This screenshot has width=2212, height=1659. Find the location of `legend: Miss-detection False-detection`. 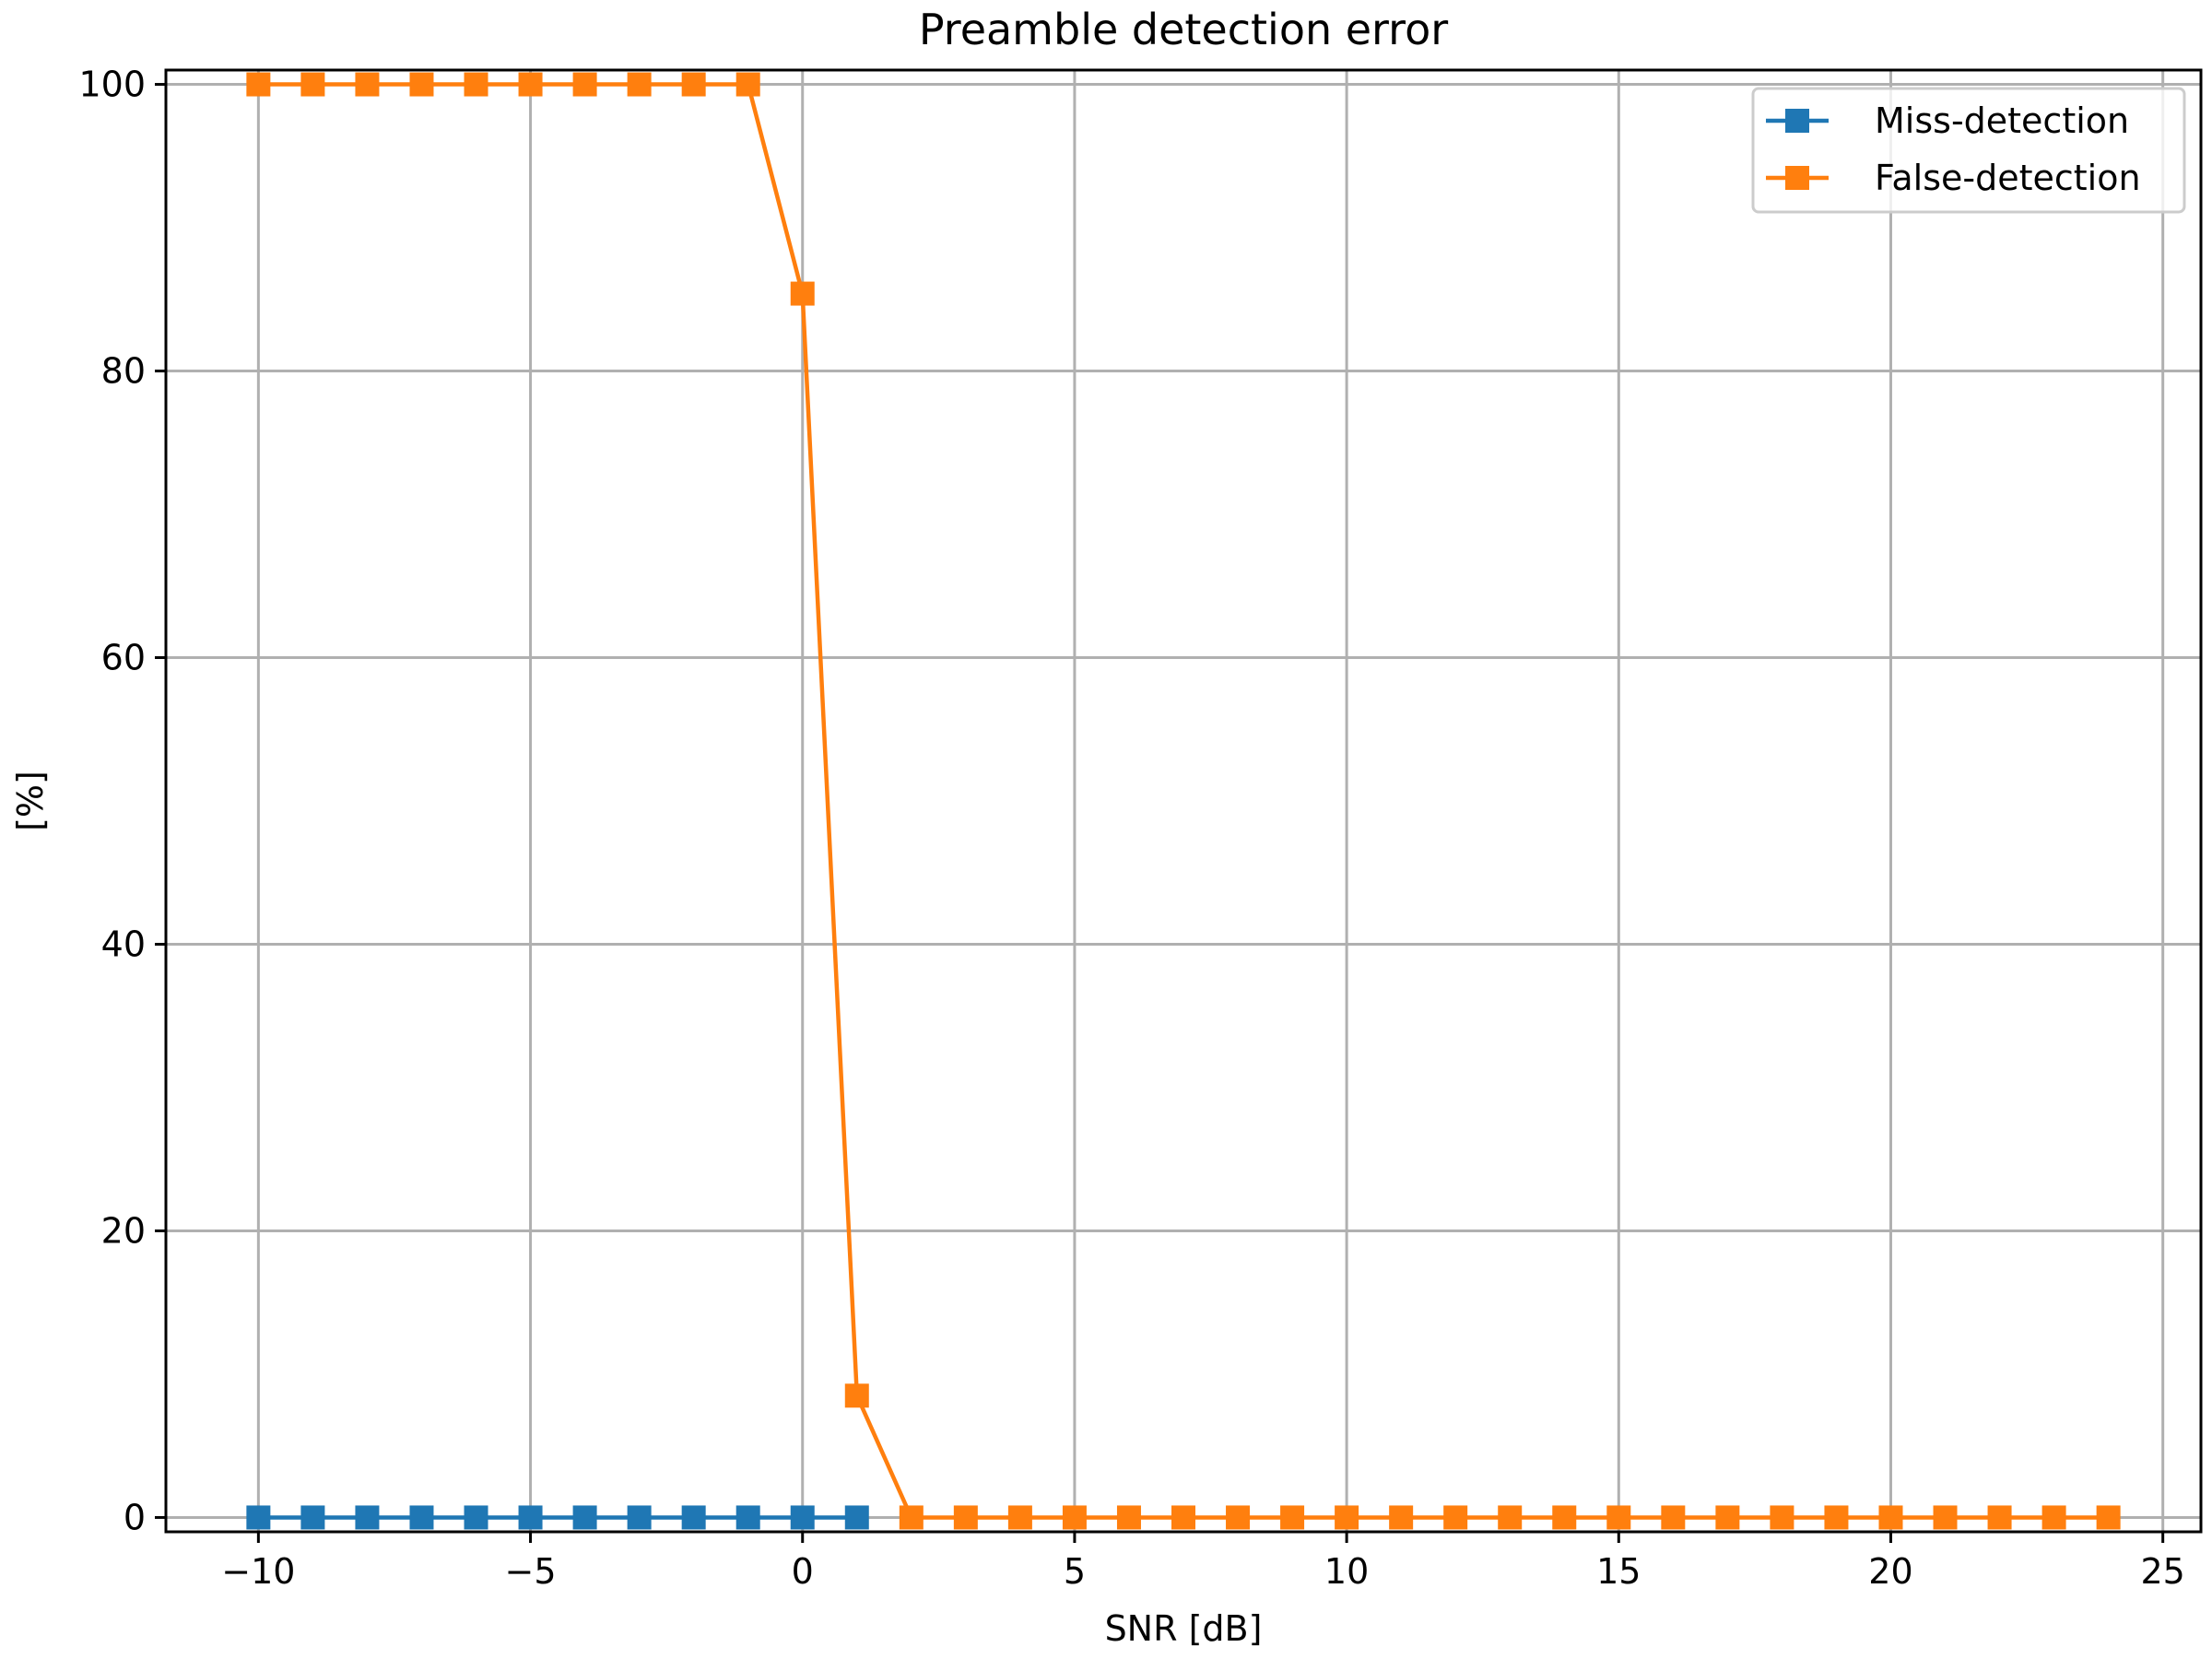

legend: Miss-detection False-detection is located at coordinates (1968, 150).